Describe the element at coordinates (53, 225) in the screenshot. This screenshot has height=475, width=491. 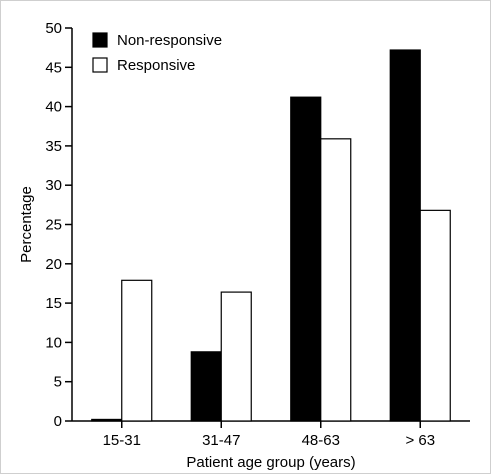
I see `y-tick-label: 25` at that location.